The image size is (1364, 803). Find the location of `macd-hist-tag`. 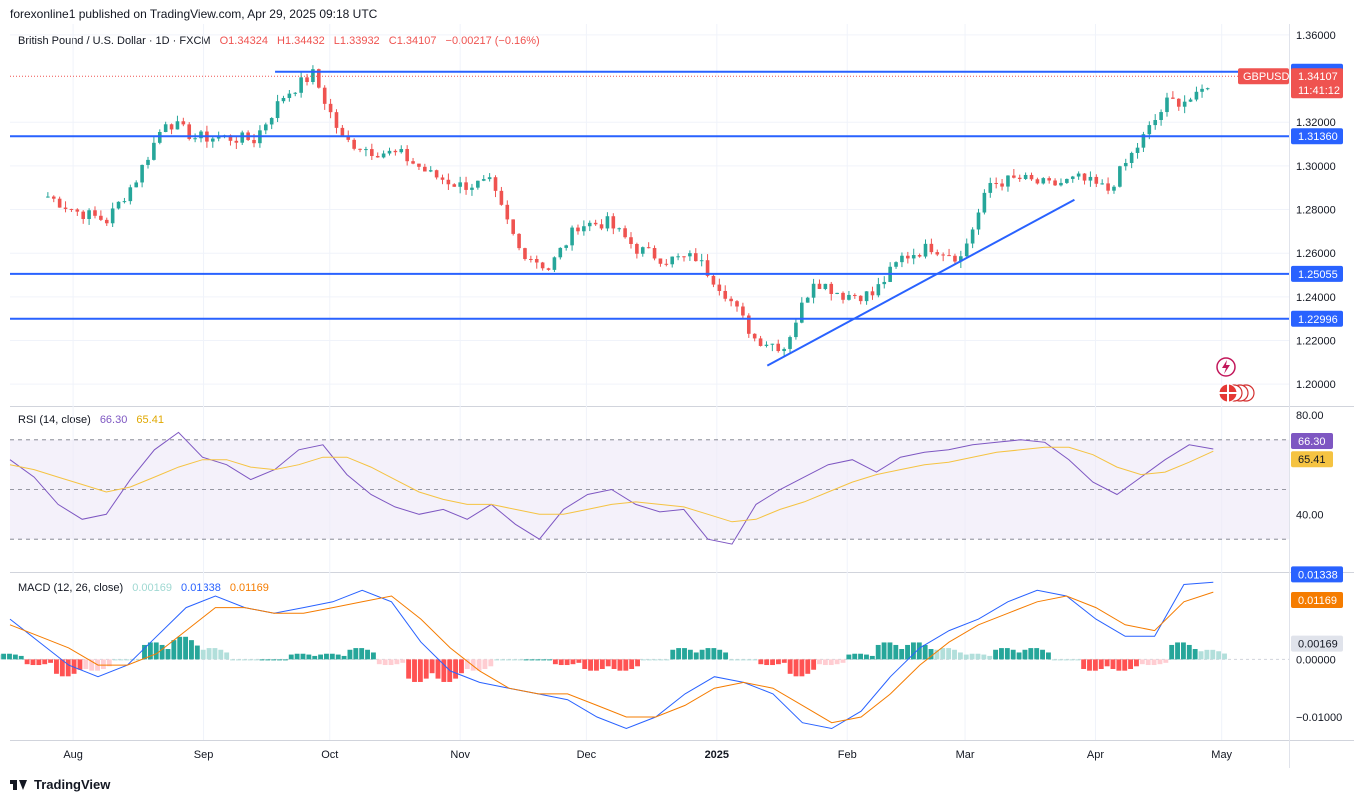

macd-hist-tag is located at coordinates (1317, 643).